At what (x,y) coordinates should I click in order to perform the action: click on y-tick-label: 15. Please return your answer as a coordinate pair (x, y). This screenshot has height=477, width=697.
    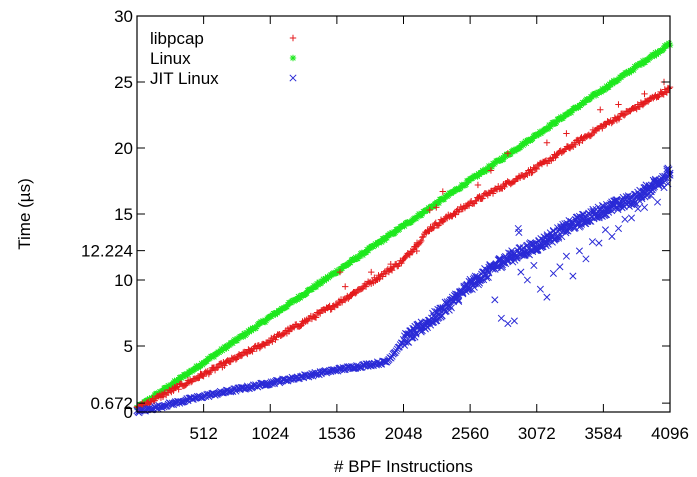
    Looking at the image, I should click on (123, 214).